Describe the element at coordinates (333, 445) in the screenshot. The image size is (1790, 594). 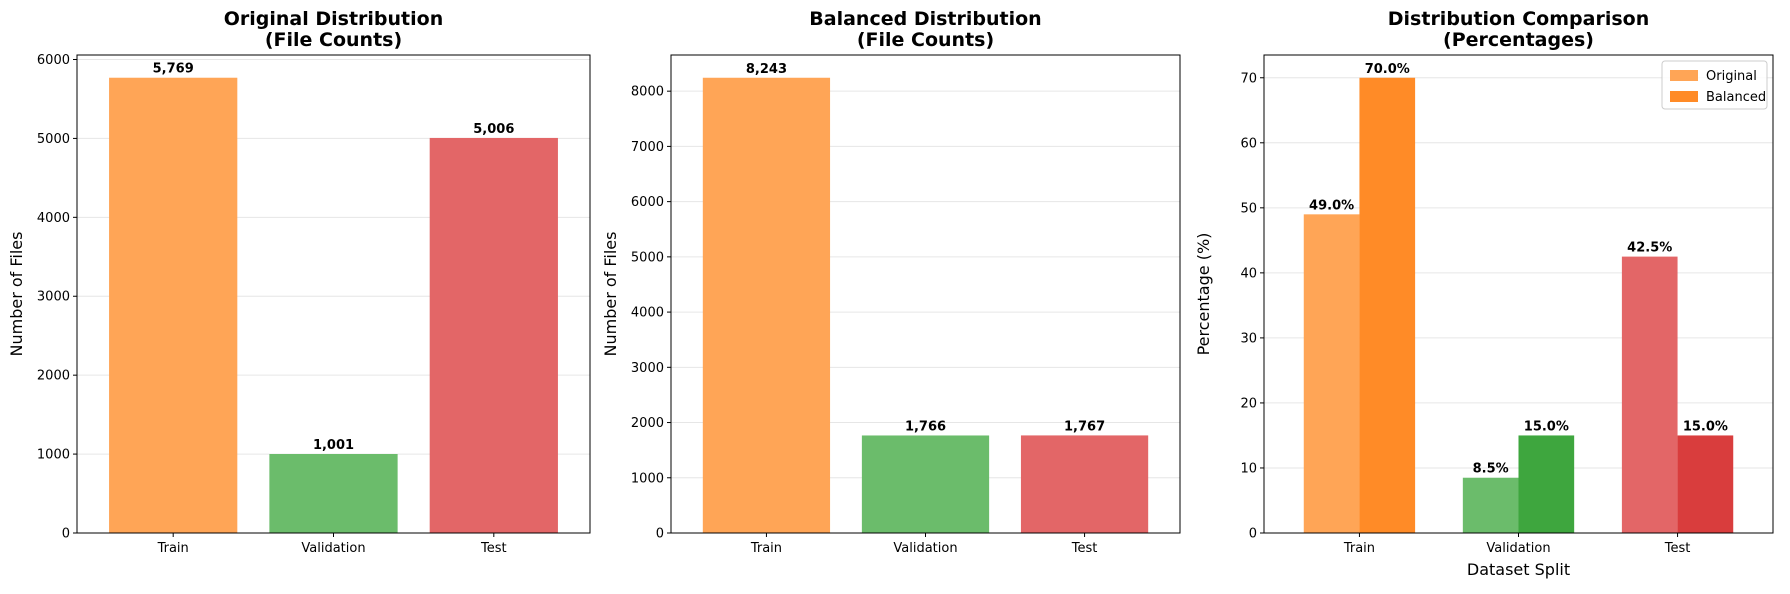
I see `data-label: 1,001` at that location.